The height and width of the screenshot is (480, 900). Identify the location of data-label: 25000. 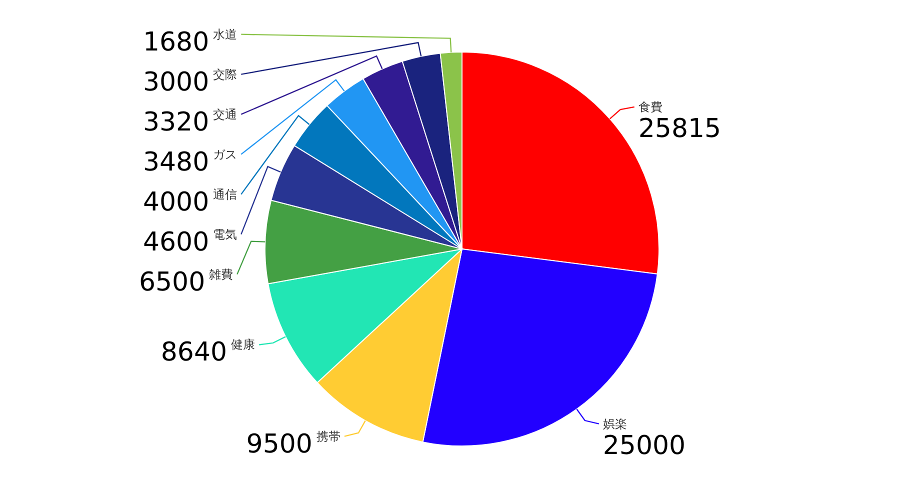
(644, 445).